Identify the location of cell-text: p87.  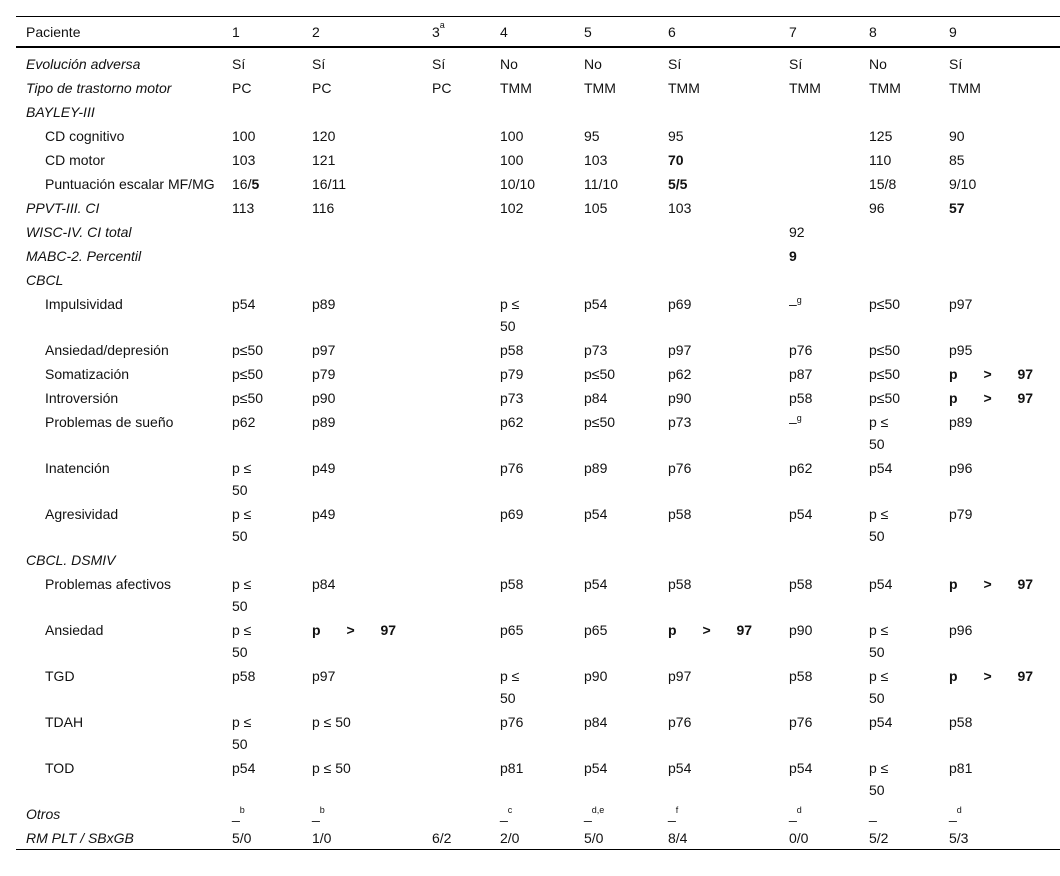
(801, 374).